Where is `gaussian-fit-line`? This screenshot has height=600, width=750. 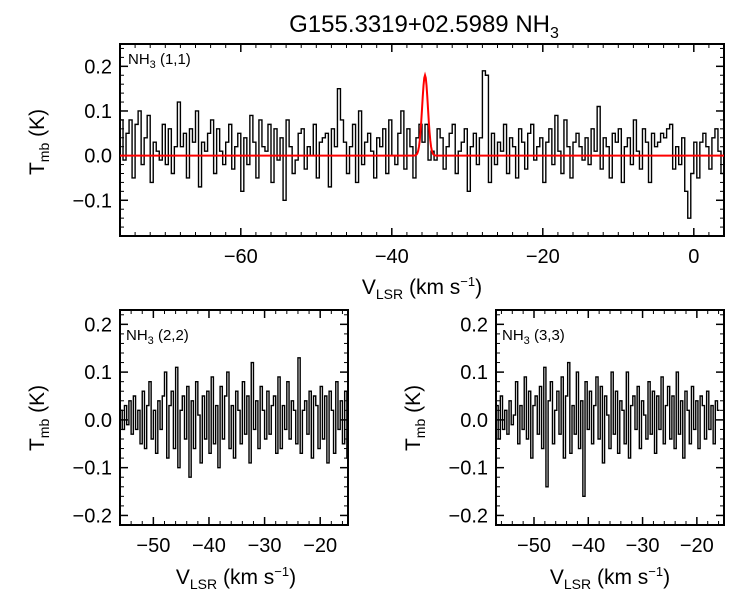
gaussian-fit-line is located at coordinates (422, 114).